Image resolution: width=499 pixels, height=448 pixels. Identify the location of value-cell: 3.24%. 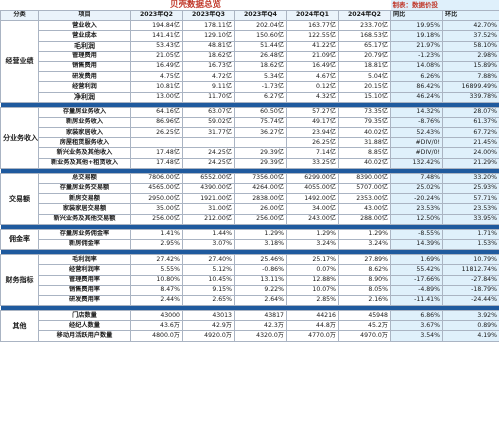
(364, 244).